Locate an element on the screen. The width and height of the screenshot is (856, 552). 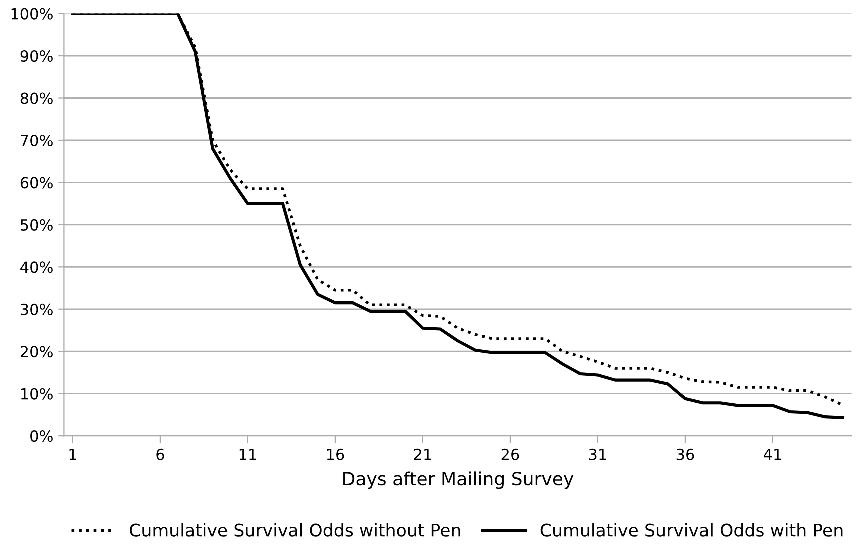
y-tick-label: 40% is located at coordinates (36, 268).